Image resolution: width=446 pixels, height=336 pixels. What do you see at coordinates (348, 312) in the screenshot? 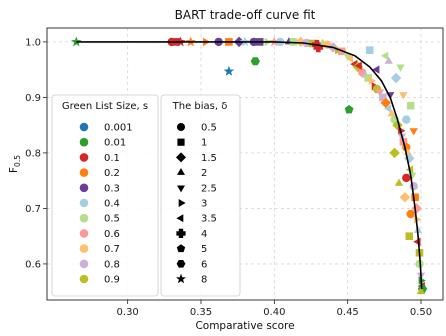
I see `x-tick-label-3: 0.45` at bounding box center [348, 312].